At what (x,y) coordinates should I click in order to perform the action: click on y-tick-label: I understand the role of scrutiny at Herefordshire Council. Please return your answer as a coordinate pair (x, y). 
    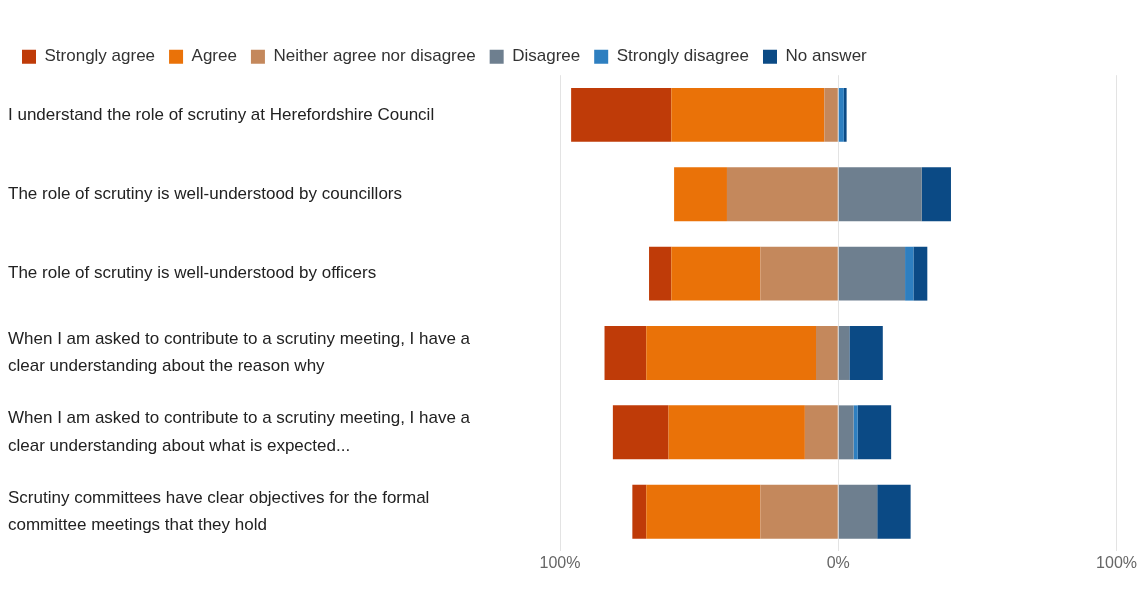
    Looking at the image, I should click on (221, 114).